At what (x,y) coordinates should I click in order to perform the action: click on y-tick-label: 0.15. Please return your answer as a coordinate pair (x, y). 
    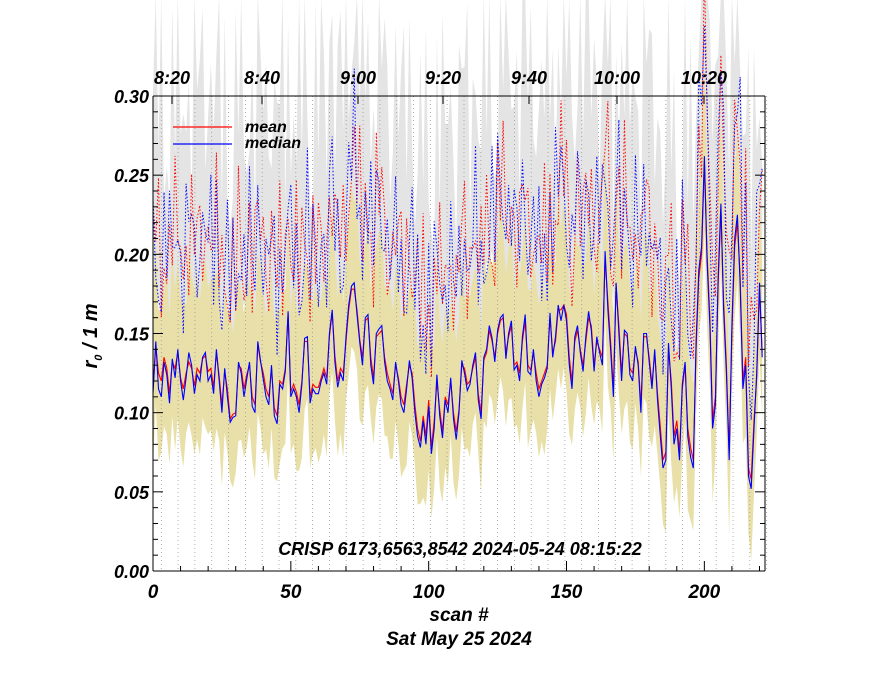
    Looking at the image, I should click on (132, 335).